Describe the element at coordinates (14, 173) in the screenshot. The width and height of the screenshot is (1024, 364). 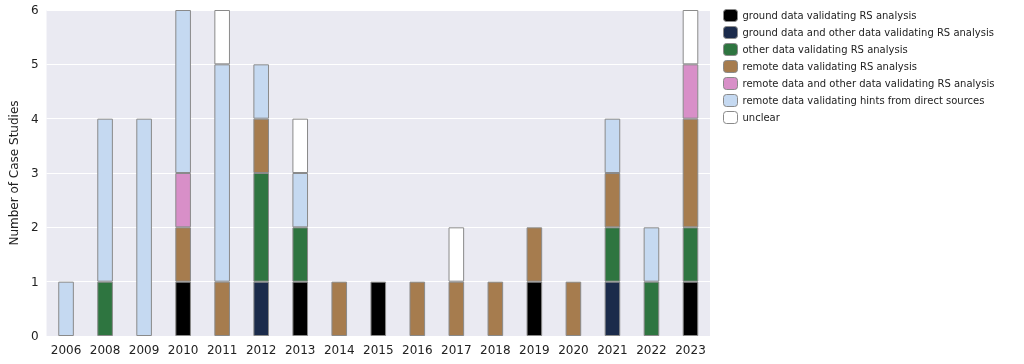
I see `y-axis-title: Number of Case Studies` at that location.